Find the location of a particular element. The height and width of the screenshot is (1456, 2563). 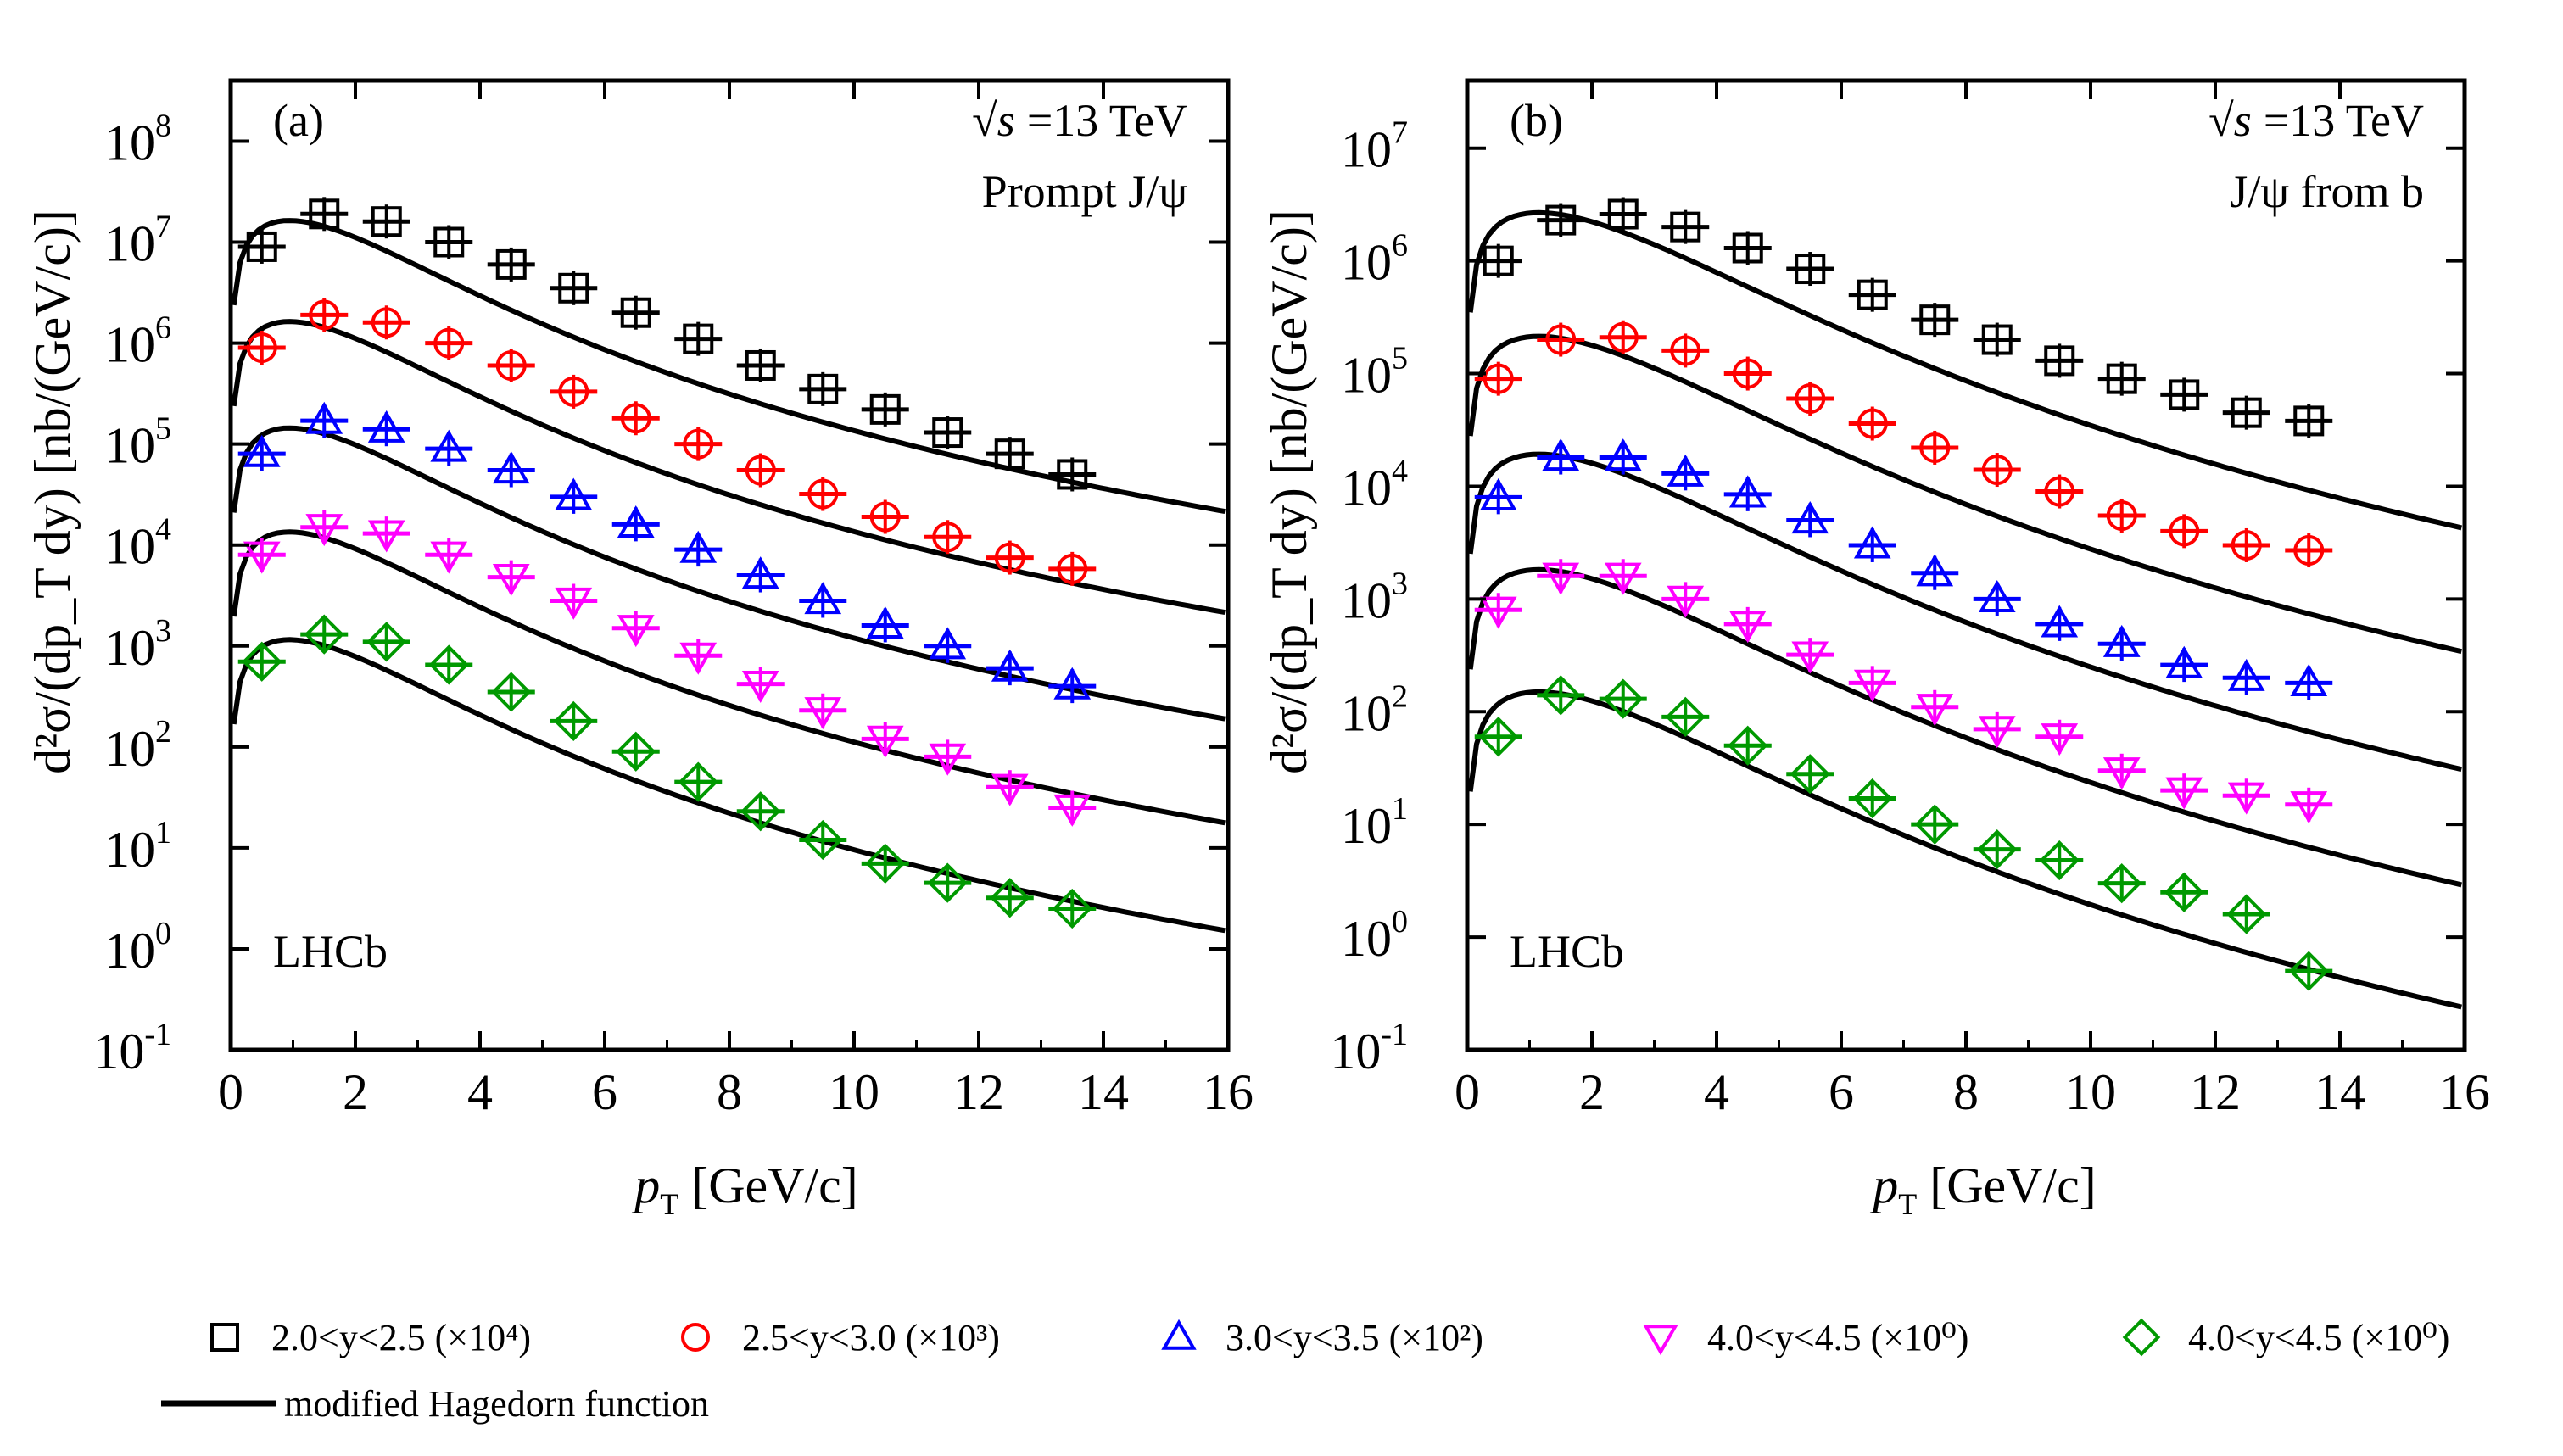

y-tick-label: 10³ is located at coordinates (1374, 597).